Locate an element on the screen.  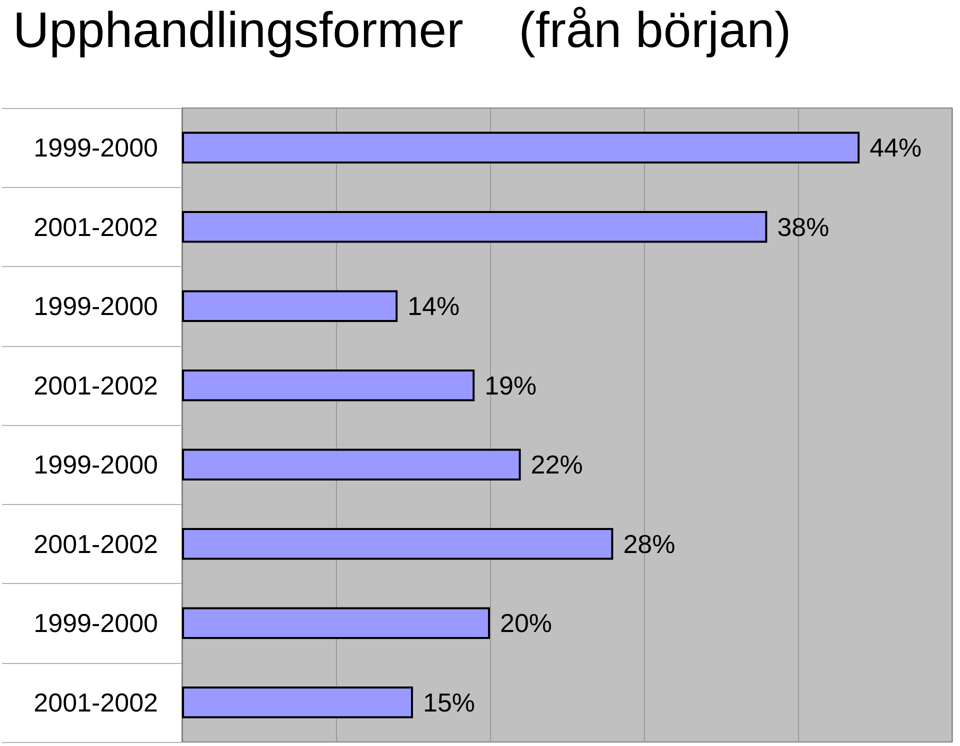
data-label: 19% is located at coordinates (510, 385).